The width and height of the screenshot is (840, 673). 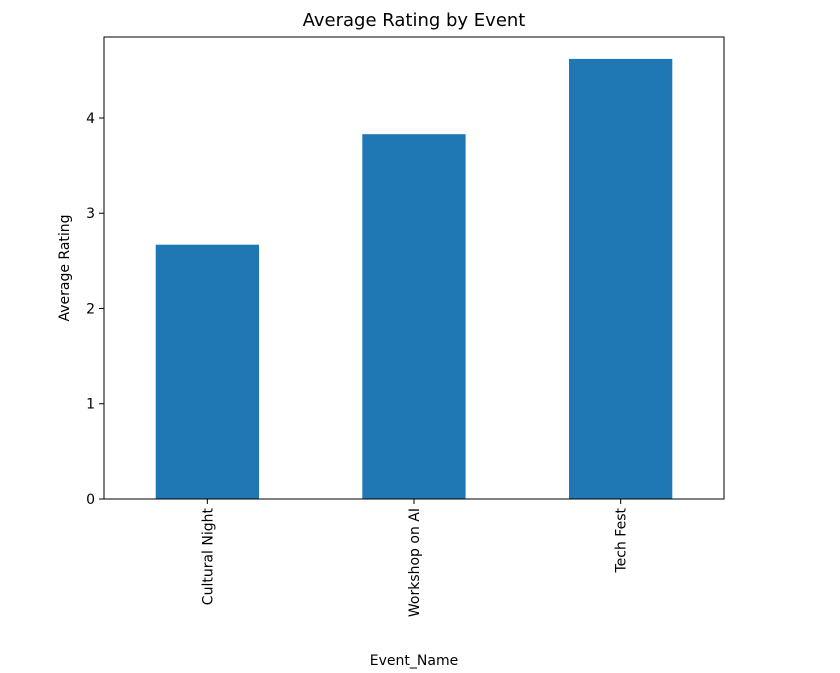 I want to click on y-axis-label: Average Rating, so click(x=65, y=267).